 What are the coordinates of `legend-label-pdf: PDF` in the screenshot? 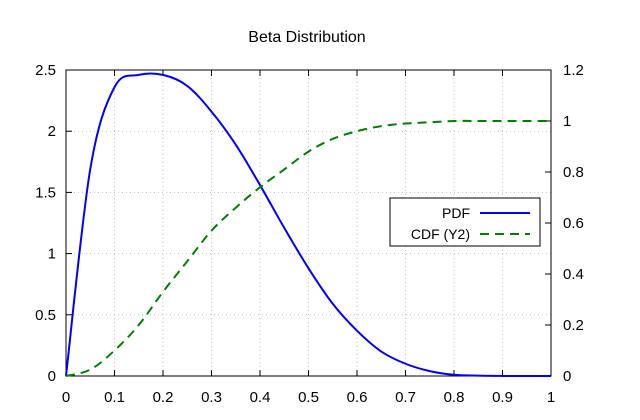 It's located at (456, 213).